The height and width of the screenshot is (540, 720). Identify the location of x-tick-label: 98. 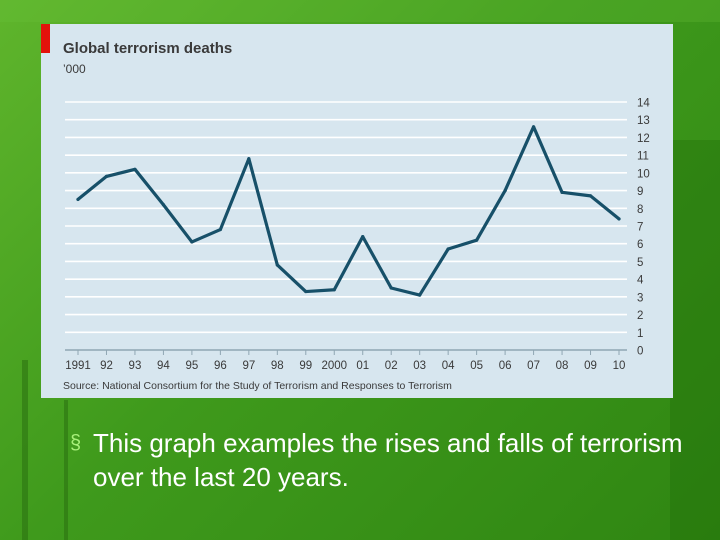
(277, 366).